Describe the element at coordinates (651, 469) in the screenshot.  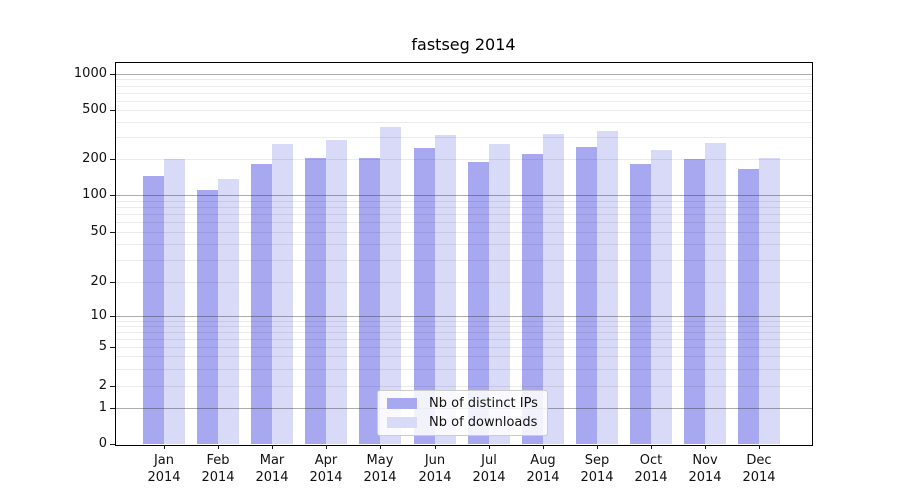
I see `x-tick-label-oct: Oct 2014` at that location.